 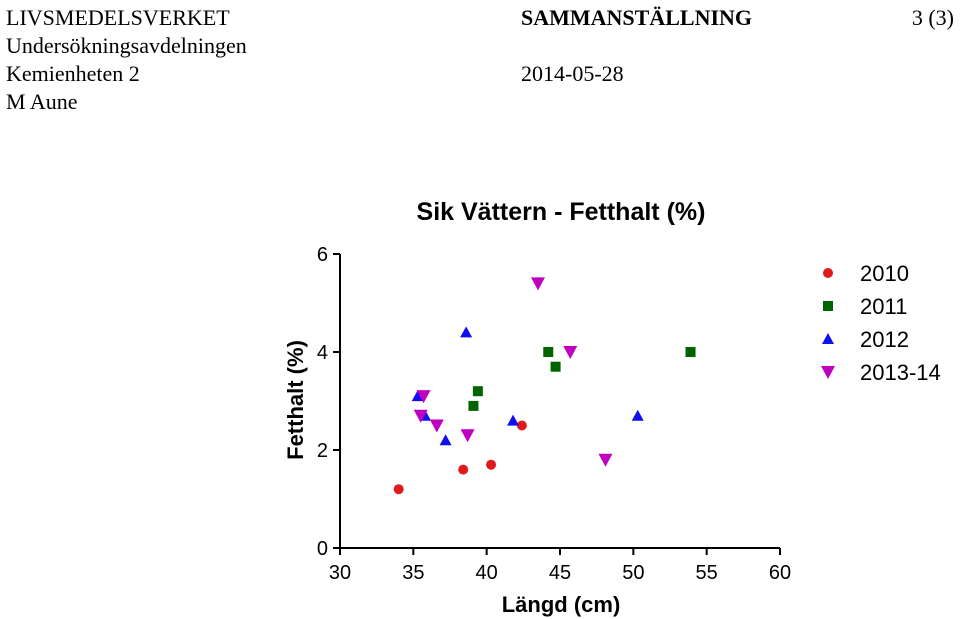 I want to click on x-axis-label: Längd (cm), so click(x=561, y=604).